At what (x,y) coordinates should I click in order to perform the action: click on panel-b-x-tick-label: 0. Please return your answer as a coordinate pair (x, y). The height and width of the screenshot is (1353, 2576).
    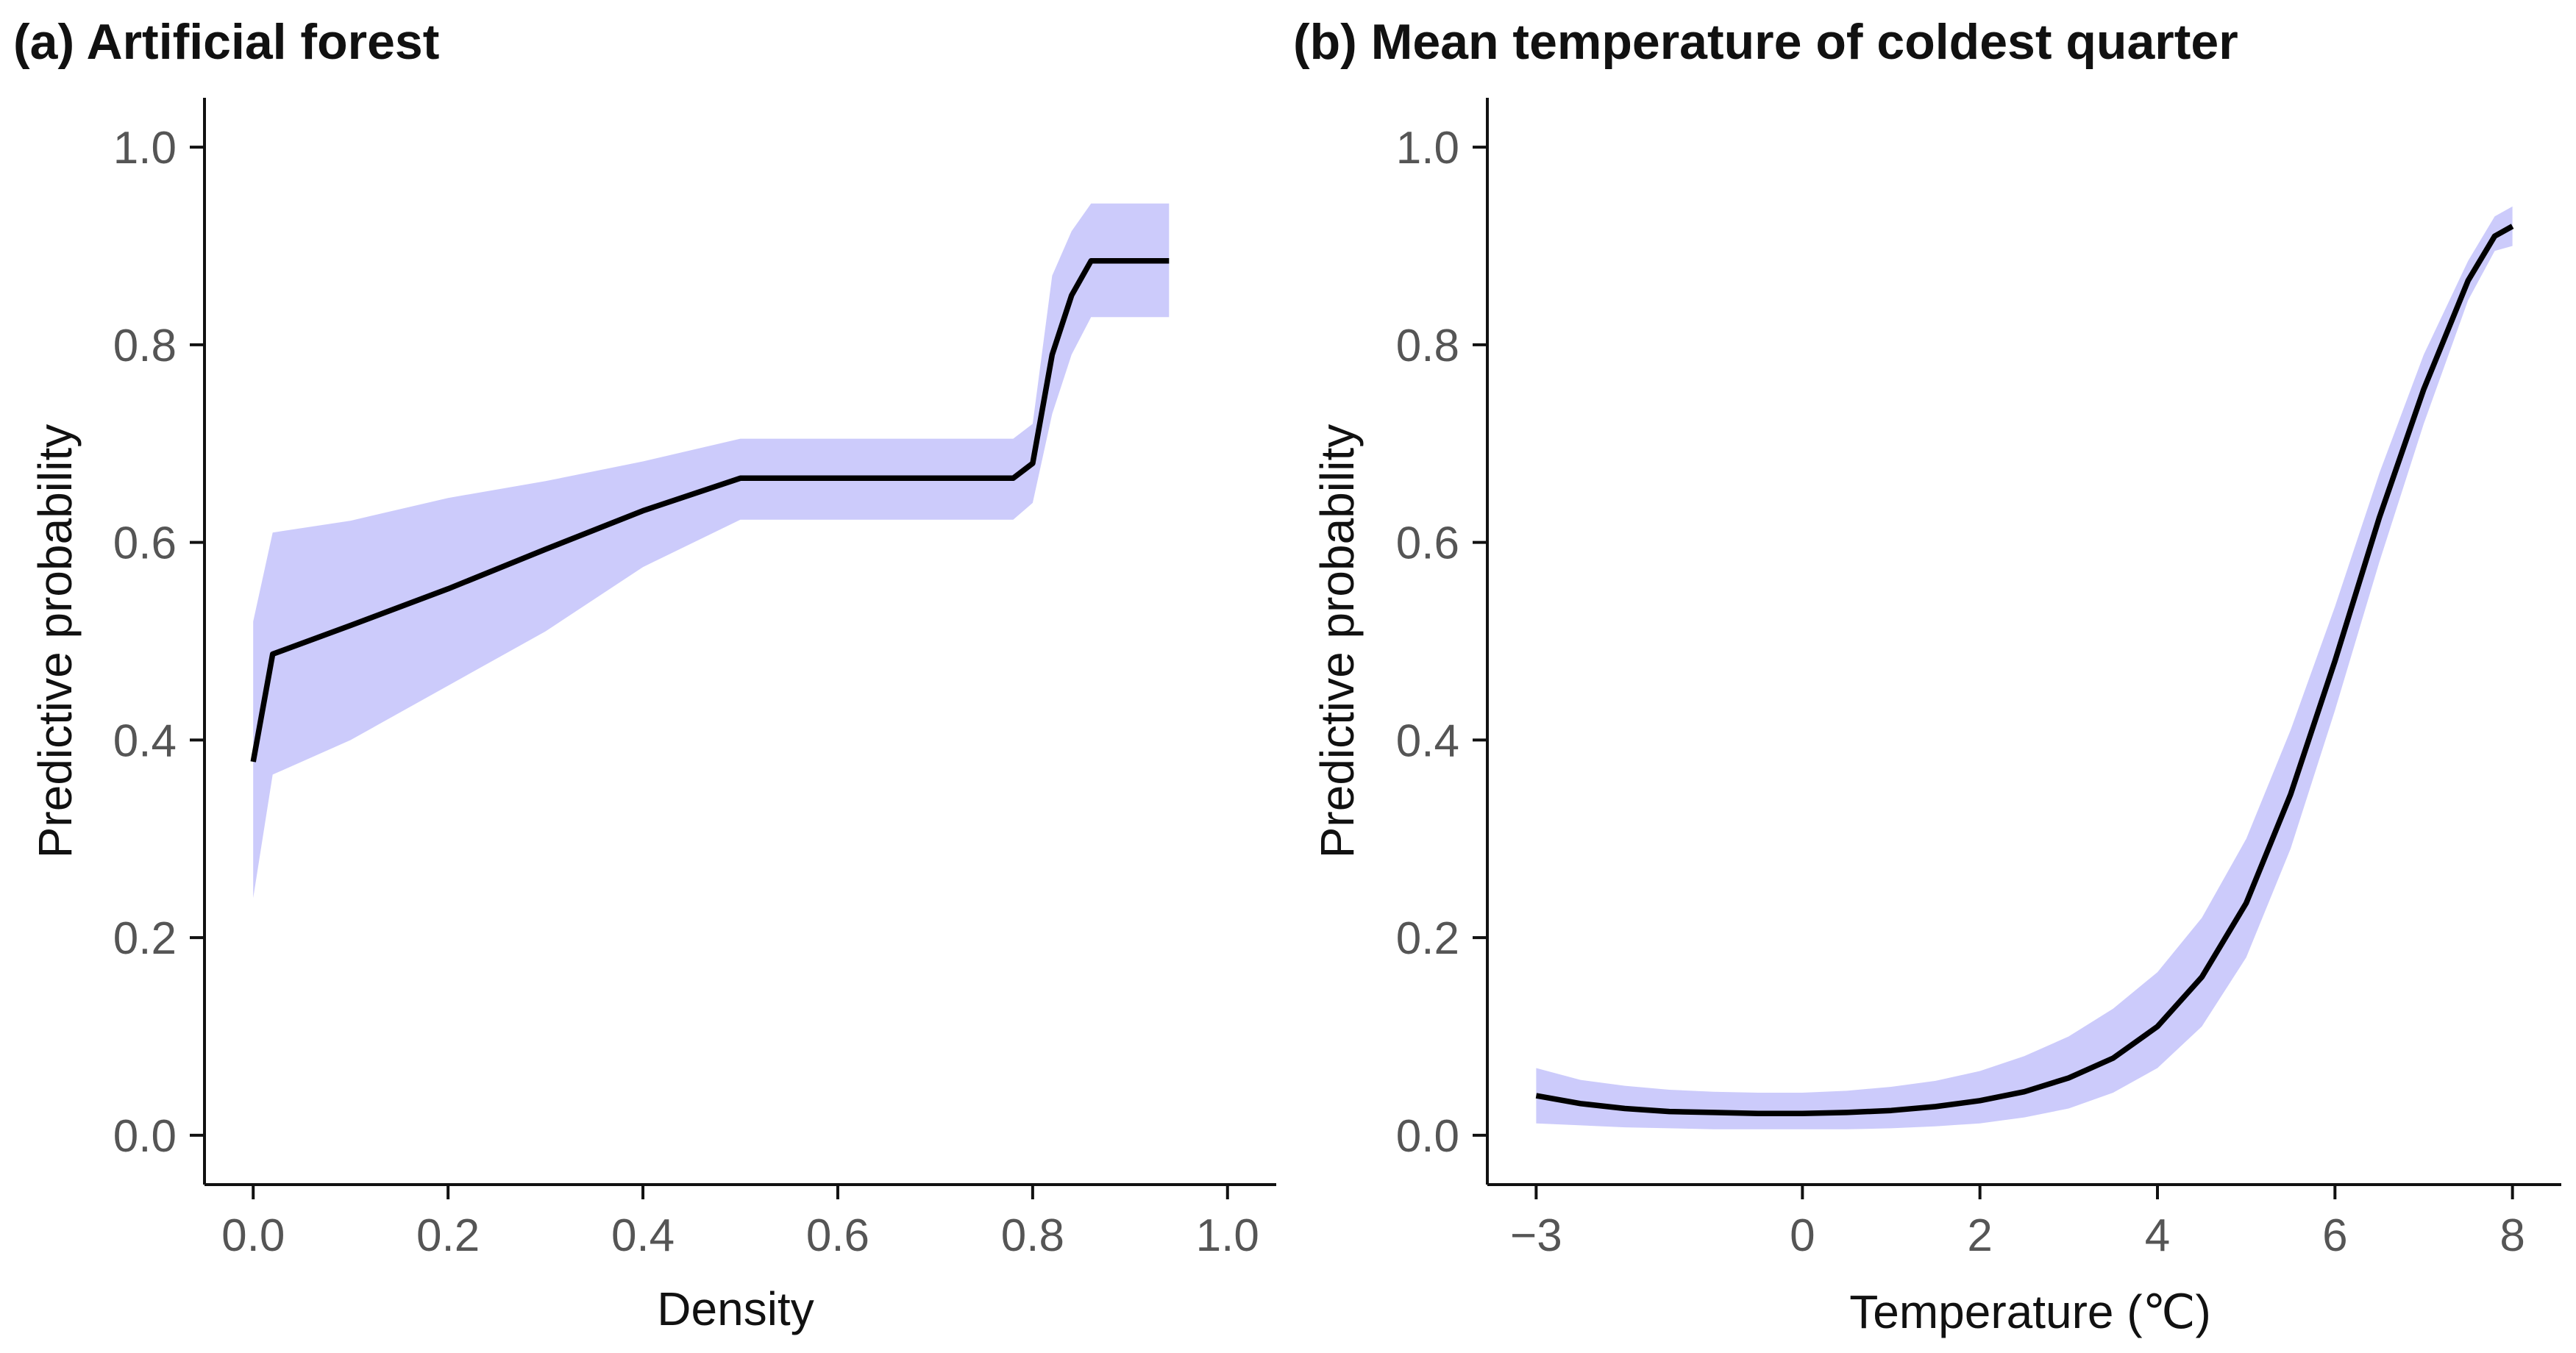
    Looking at the image, I should click on (1802, 1235).